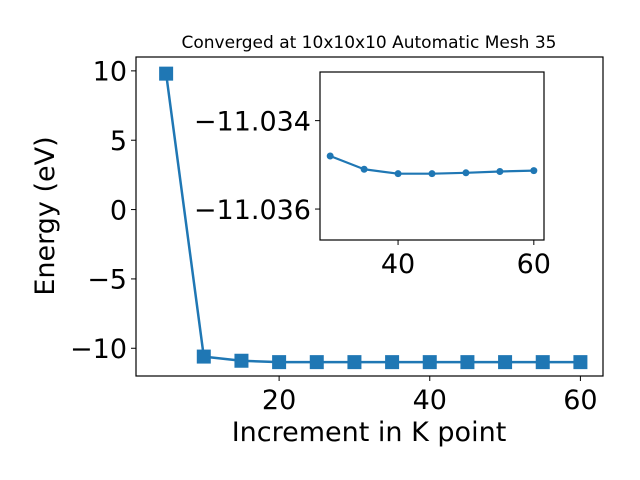 This screenshot has height=480, width=640. I want to click on main-x-tick-label: 60, so click(580, 400).